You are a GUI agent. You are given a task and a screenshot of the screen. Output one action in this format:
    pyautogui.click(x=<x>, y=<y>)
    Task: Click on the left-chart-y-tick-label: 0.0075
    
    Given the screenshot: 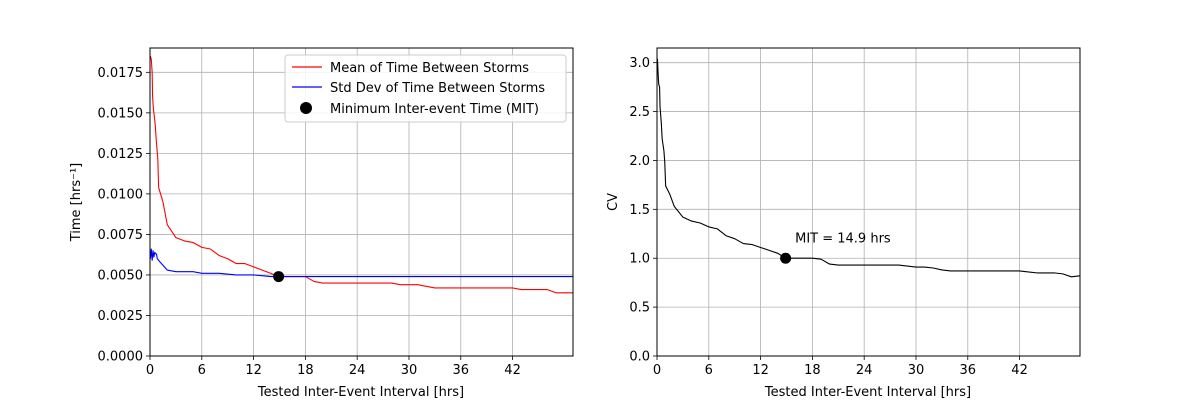 What is the action you would take?
    pyautogui.click(x=121, y=235)
    